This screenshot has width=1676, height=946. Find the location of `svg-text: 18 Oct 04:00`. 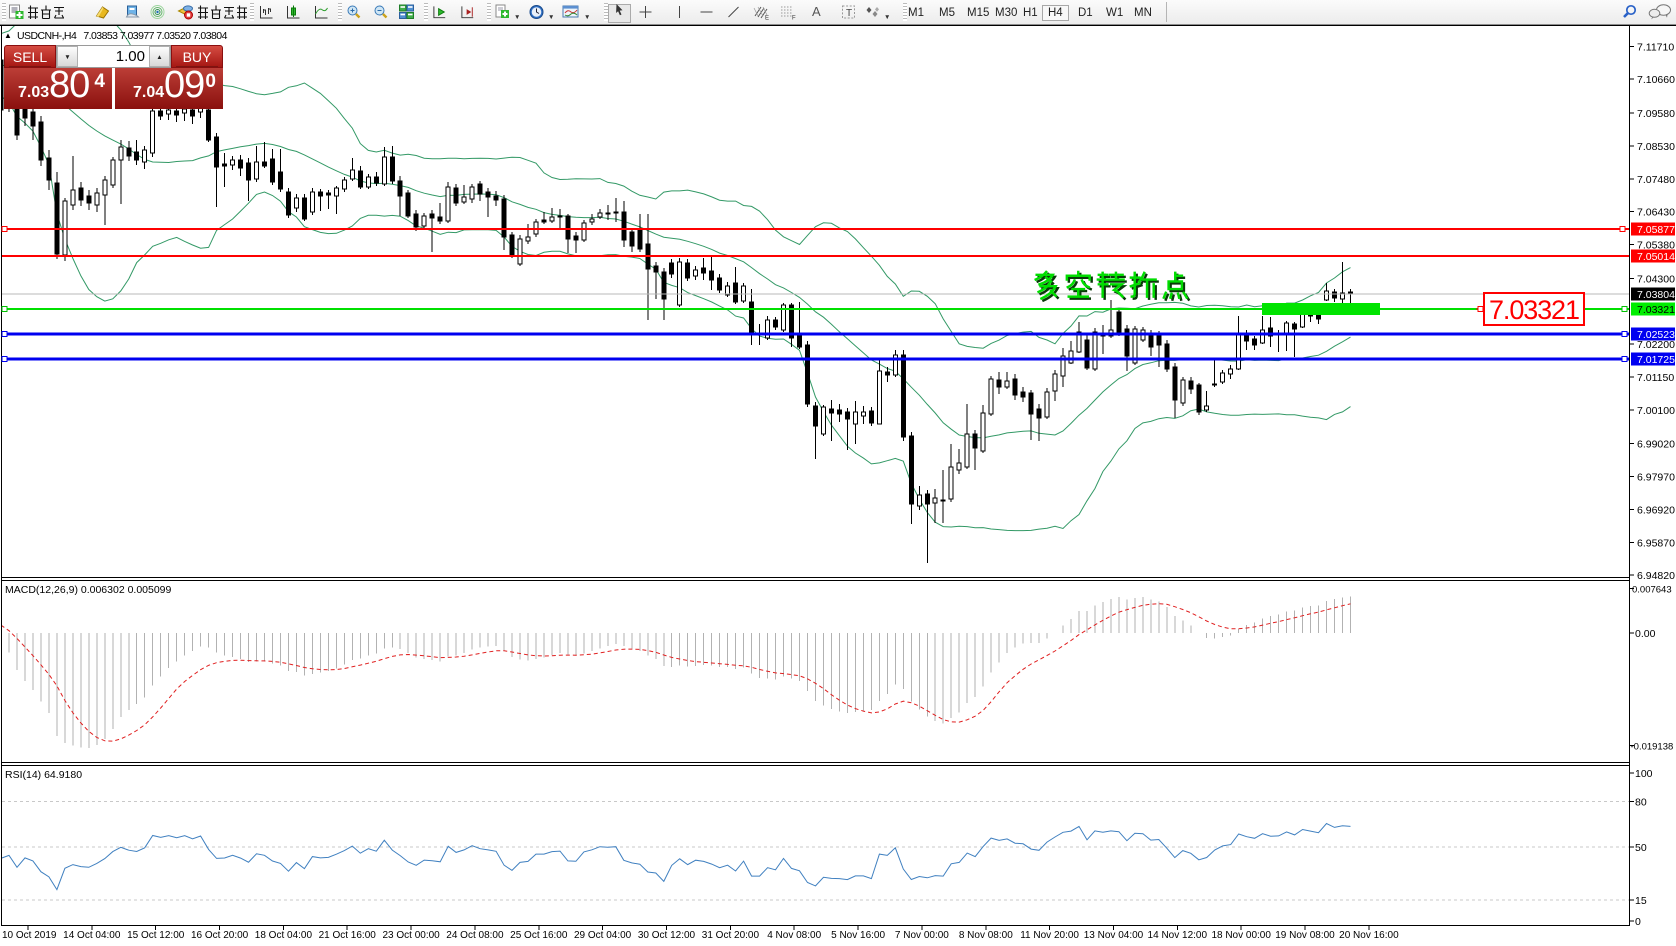

svg-text: 18 Oct 04:00 is located at coordinates (284, 935).